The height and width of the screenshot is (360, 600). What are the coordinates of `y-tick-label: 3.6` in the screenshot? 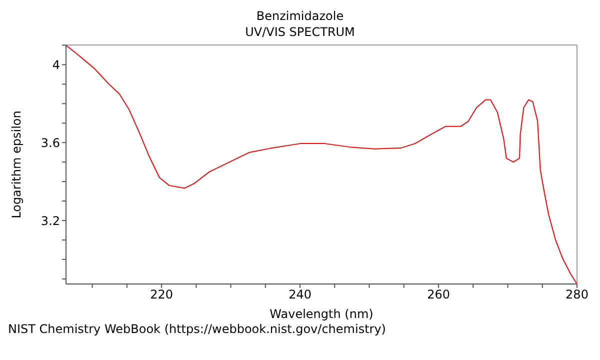 It's located at (50, 143).